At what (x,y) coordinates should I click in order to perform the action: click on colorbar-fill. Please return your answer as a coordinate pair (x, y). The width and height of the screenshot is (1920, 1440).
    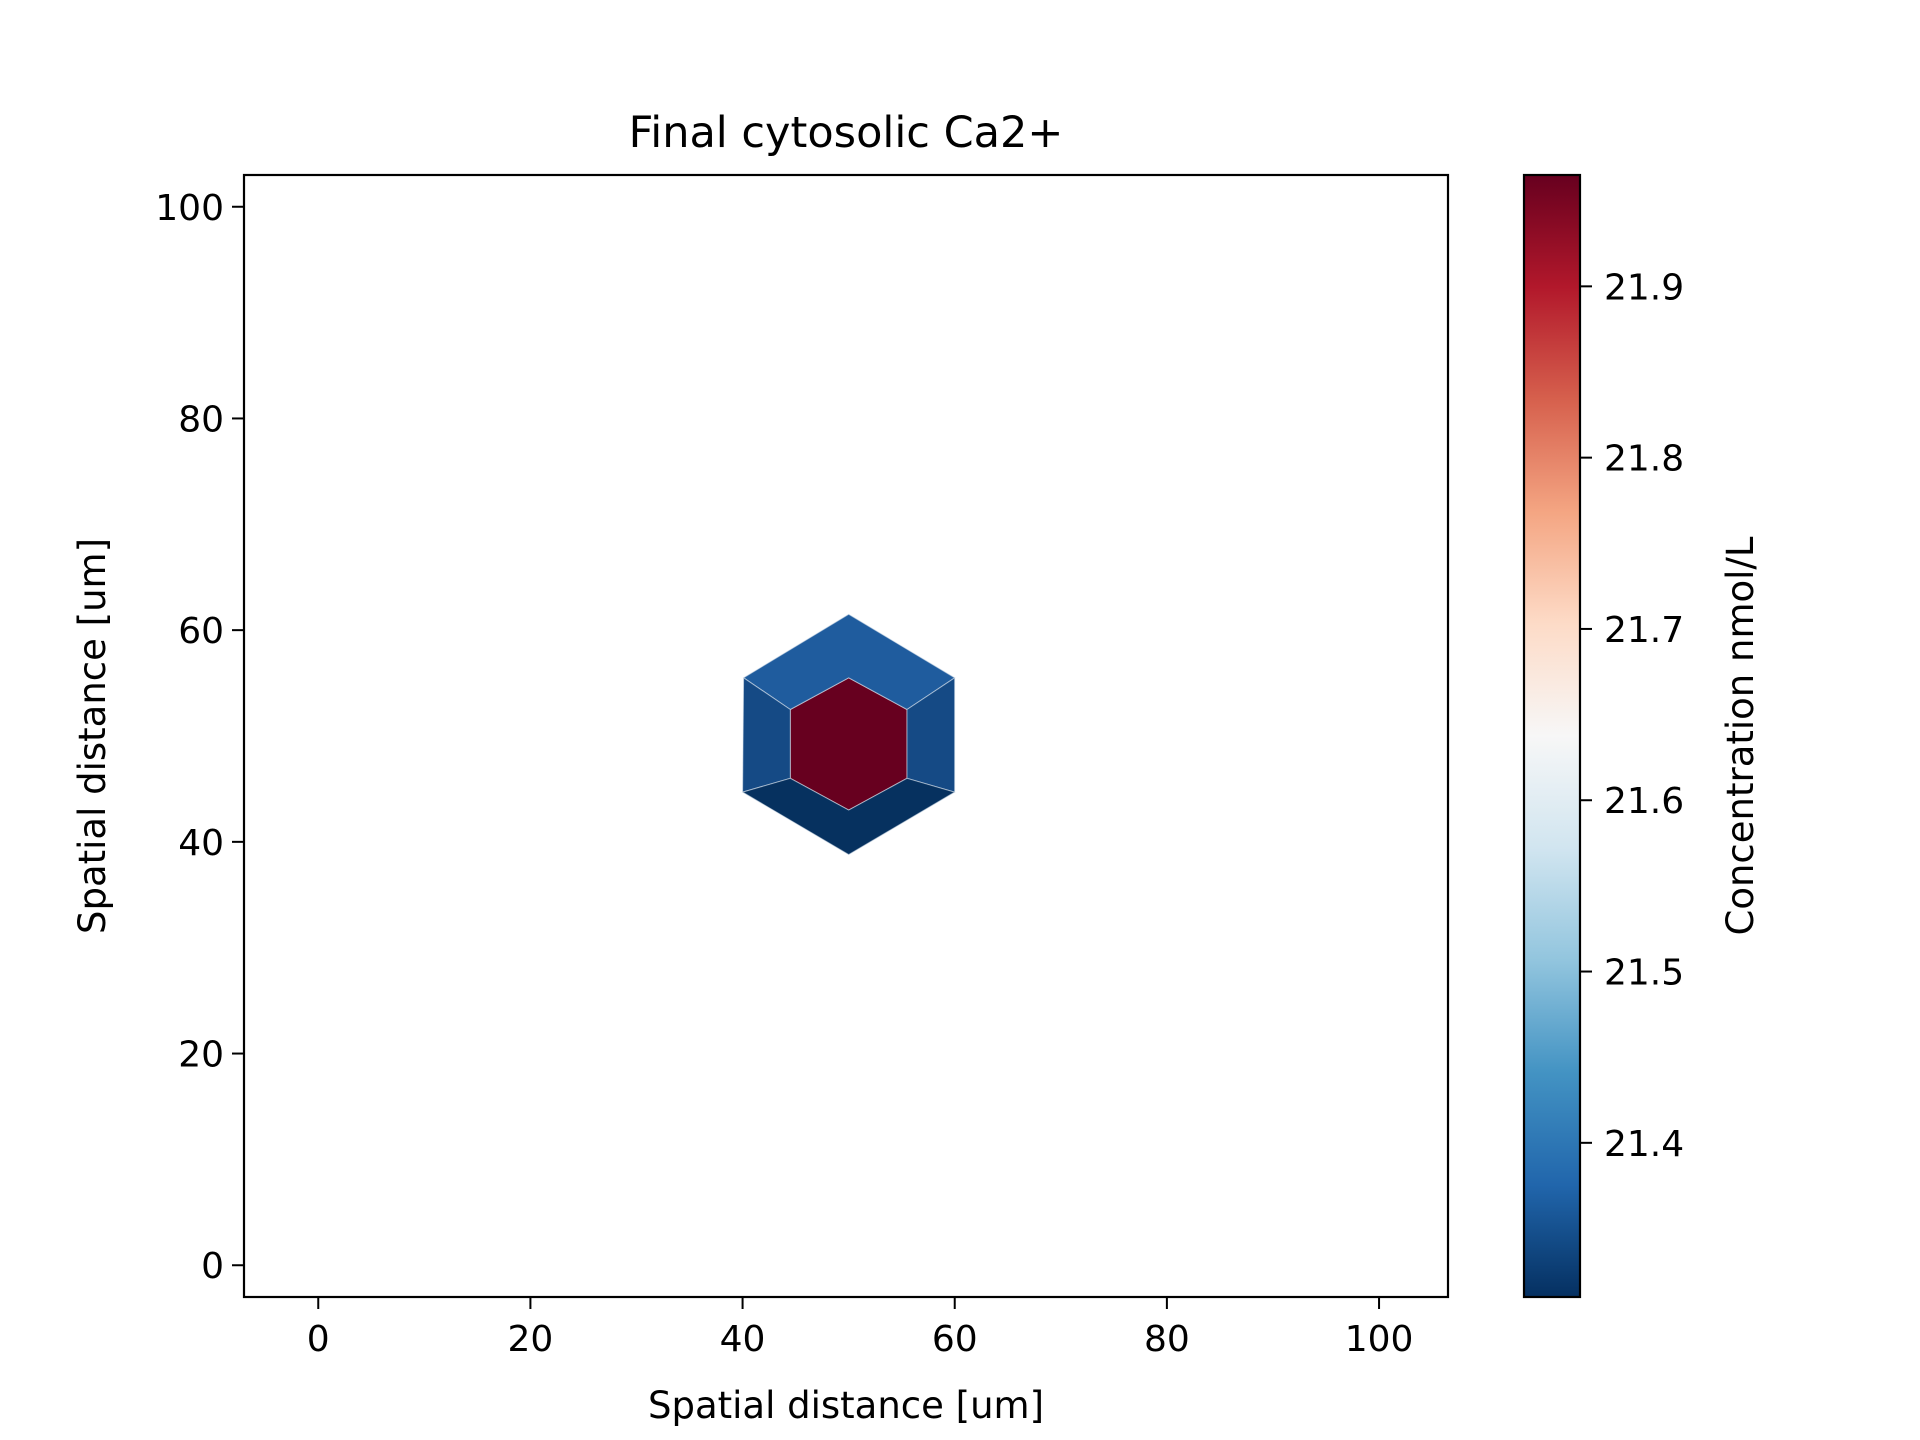
    Looking at the image, I should click on (1552, 736).